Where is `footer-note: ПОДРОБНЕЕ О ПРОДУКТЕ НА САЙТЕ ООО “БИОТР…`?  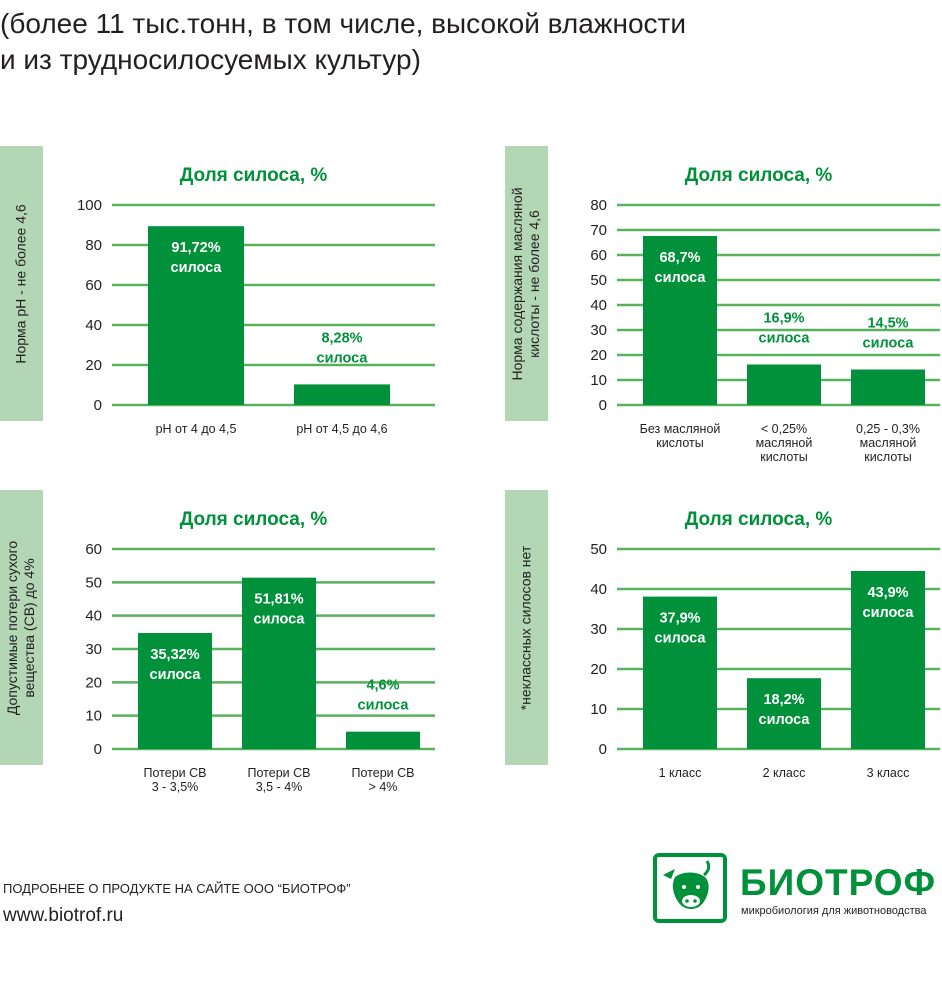 footer-note: ПОДРОБНЕЕ О ПРОДУКТЕ НА САЙТЕ ООО “БИОТР… is located at coordinates (177, 888).